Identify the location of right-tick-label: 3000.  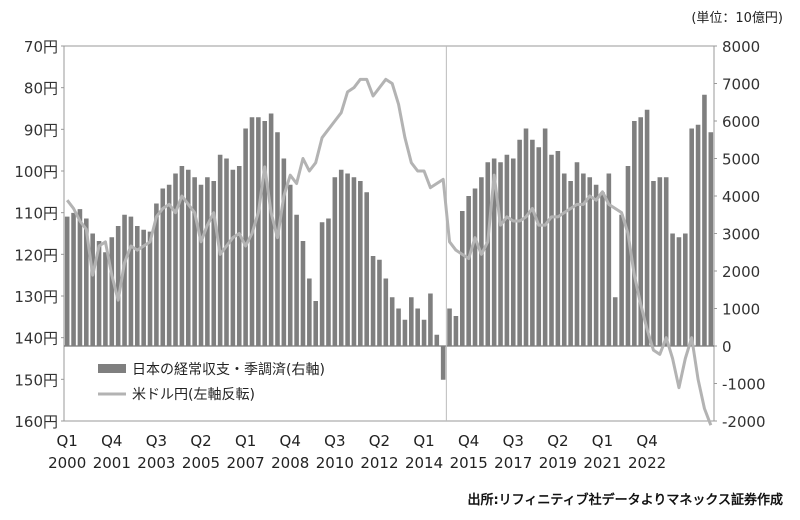
(741, 235).